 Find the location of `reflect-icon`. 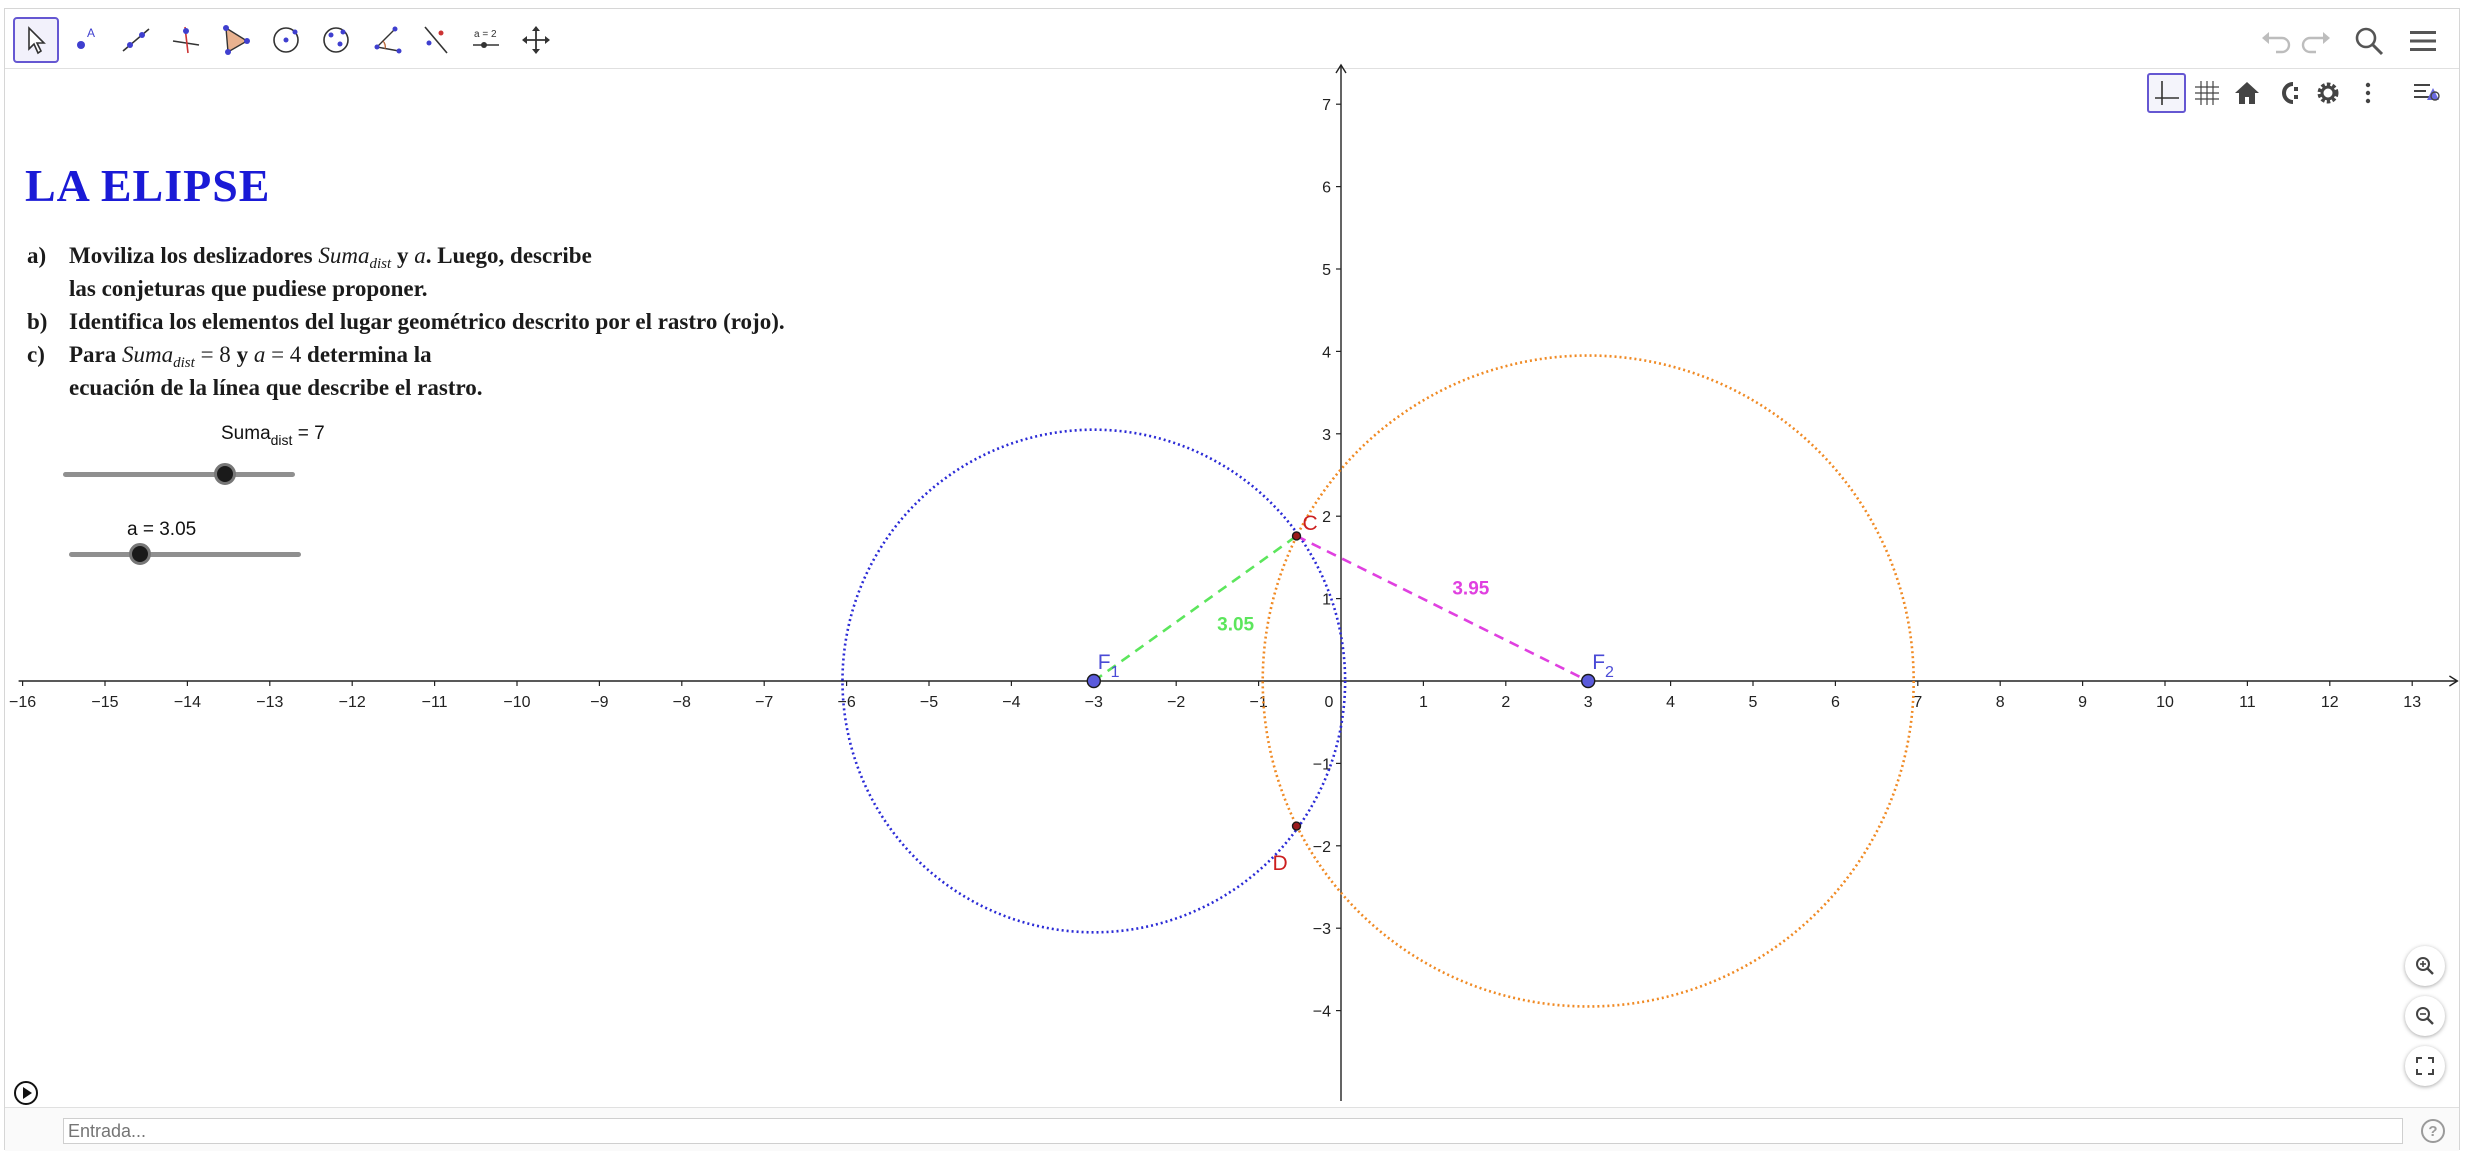

reflect-icon is located at coordinates (436, 40).